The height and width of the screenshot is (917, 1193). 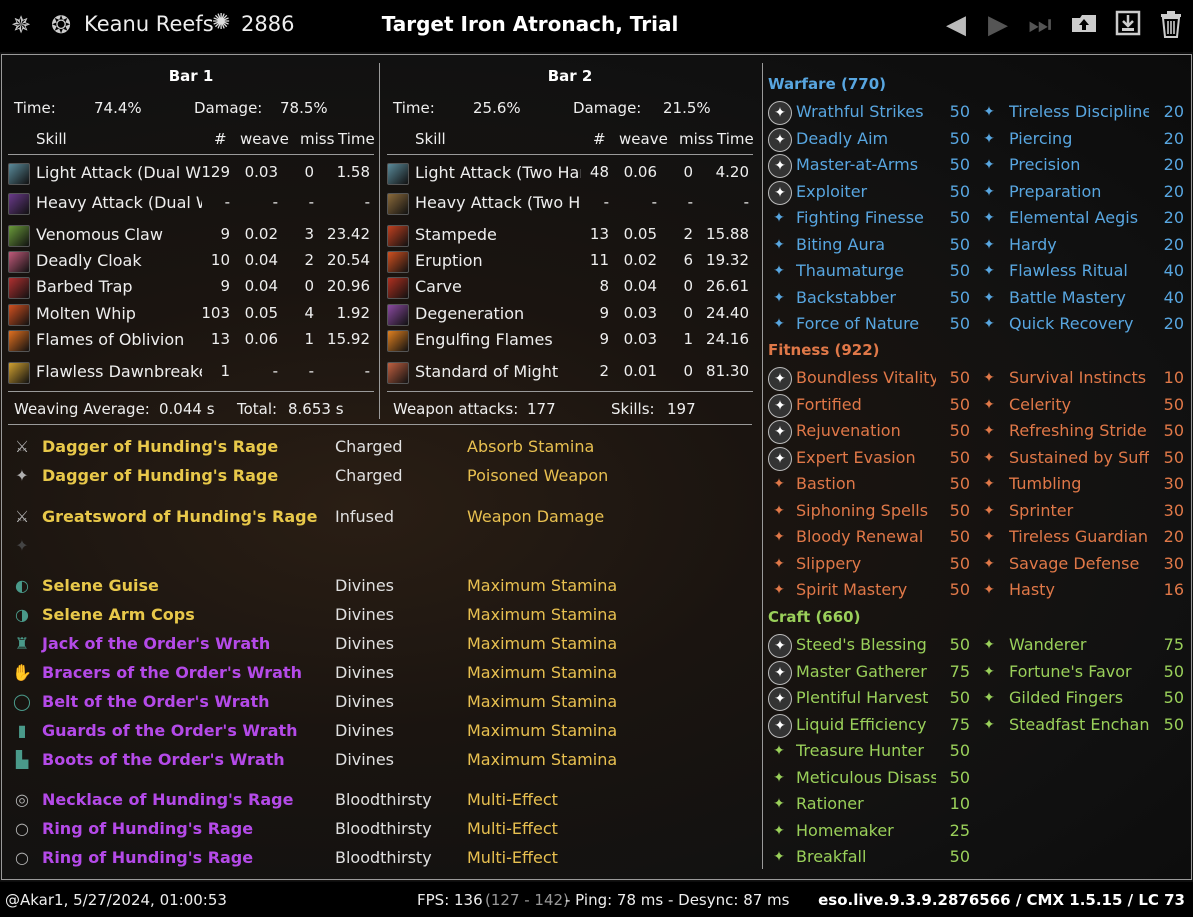 I want to click on chest-icon: ♜, so click(x=22, y=643).